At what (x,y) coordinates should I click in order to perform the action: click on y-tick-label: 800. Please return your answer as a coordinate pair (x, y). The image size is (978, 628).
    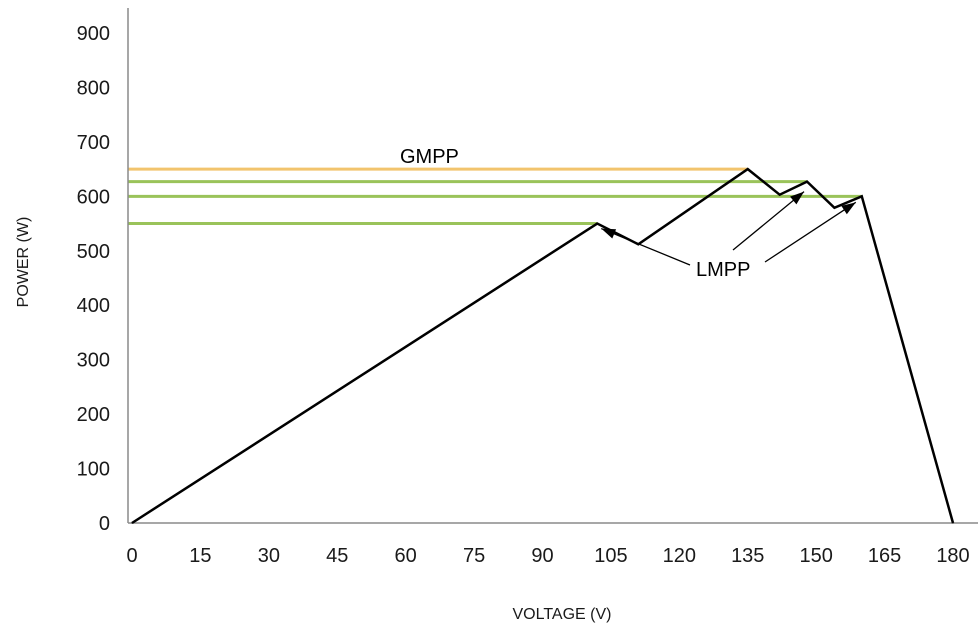
    Looking at the image, I should click on (93, 88).